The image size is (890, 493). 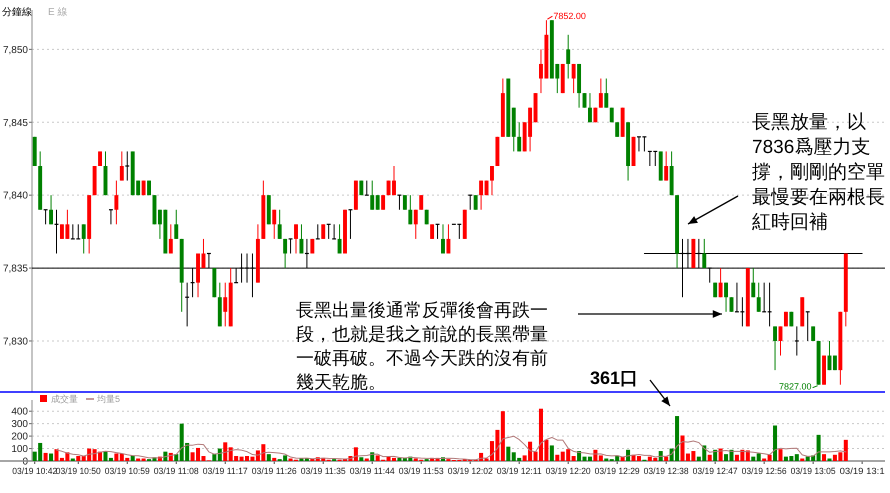 What do you see at coordinates (17, 12) in the screenshot?
I see `chart-title: 分鐘線` at bounding box center [17, 12].